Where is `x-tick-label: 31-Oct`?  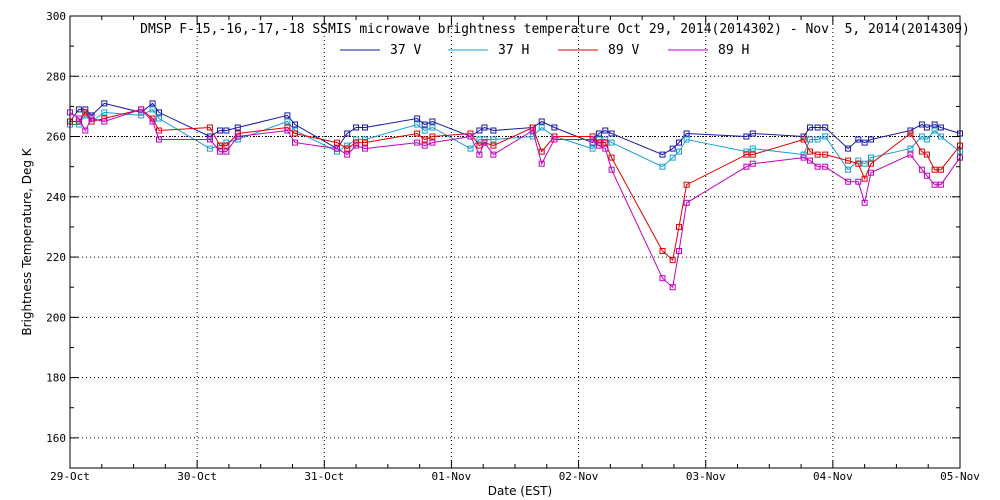 x-tick-label: 31-Oct is located at coordinates (324, 476).